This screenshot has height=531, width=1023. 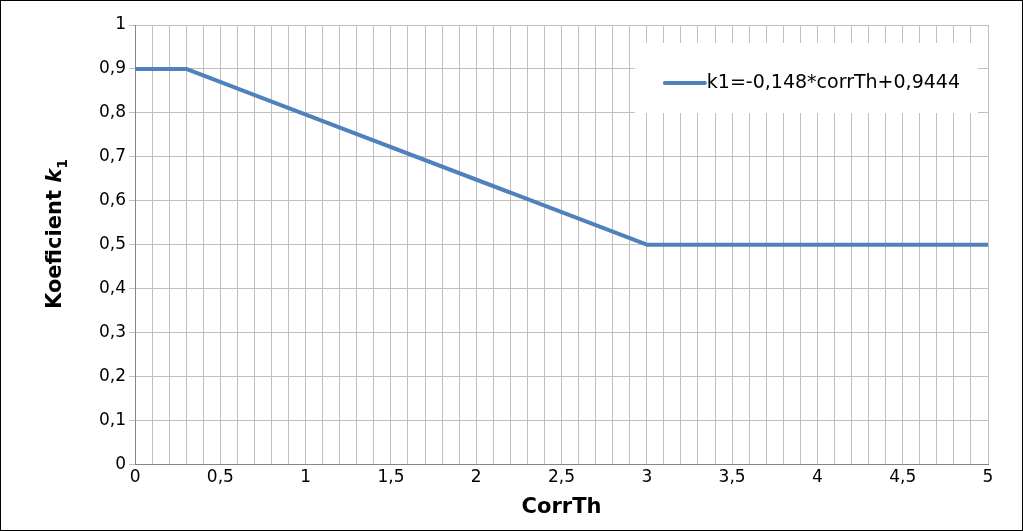 What do you see at coordinates (112, 287) in the screenshot?
I see `y-tick-label: 0,4` at bounding box center [112, 287].